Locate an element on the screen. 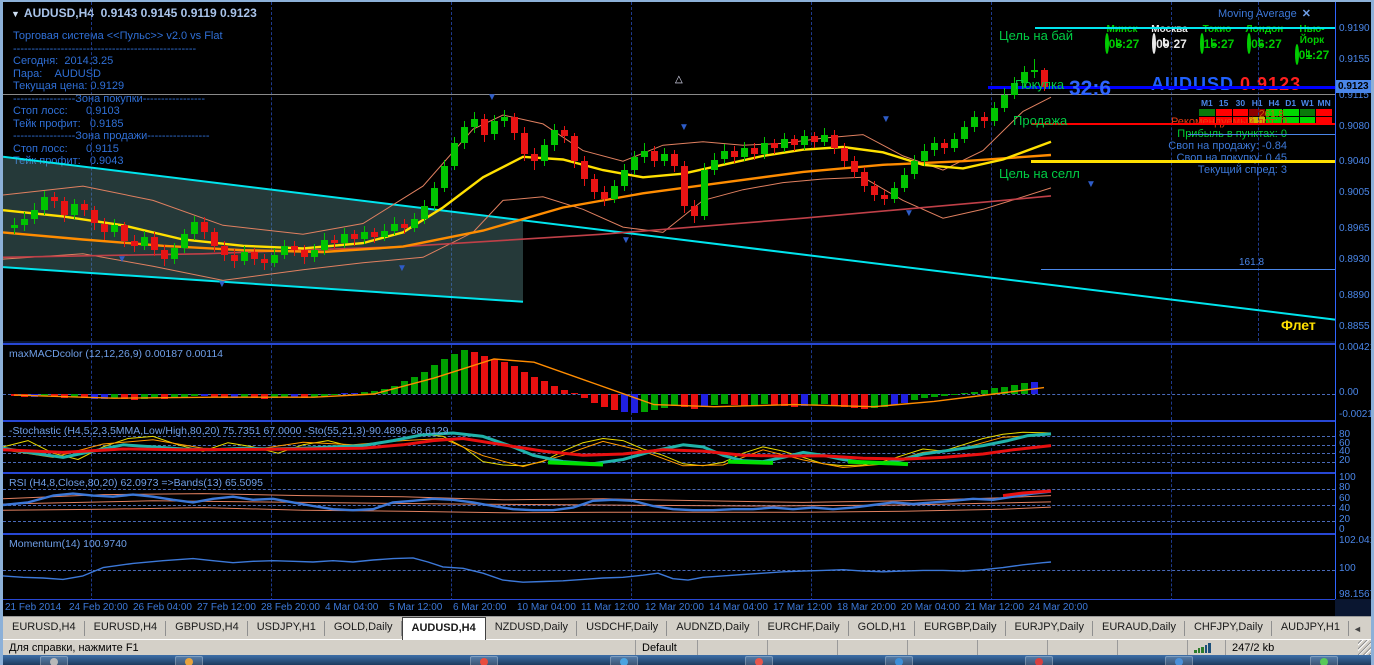  status-spacer is located at coordinates (872, 648).